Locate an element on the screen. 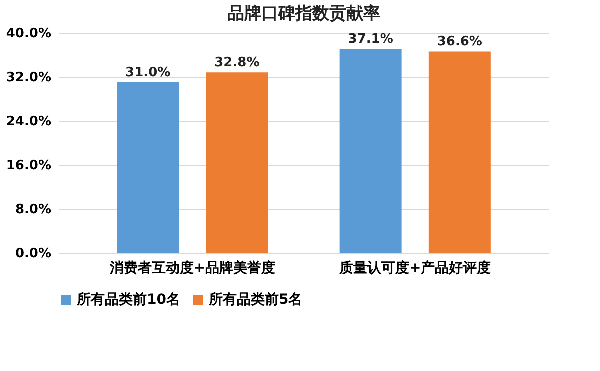 The width and height of the screenshot is (600, 371). x-tick-label: 消费者互动度+品牌美誉度 is located at coordinates (192, 268).